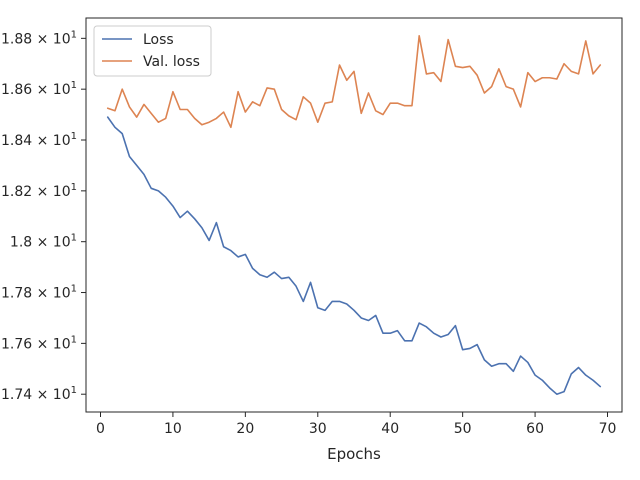 This screenshot has height=480, width=640. Describe the element at coordinates (535, 429) in the screenshot. I see `x-tick-label: 60` at that location.